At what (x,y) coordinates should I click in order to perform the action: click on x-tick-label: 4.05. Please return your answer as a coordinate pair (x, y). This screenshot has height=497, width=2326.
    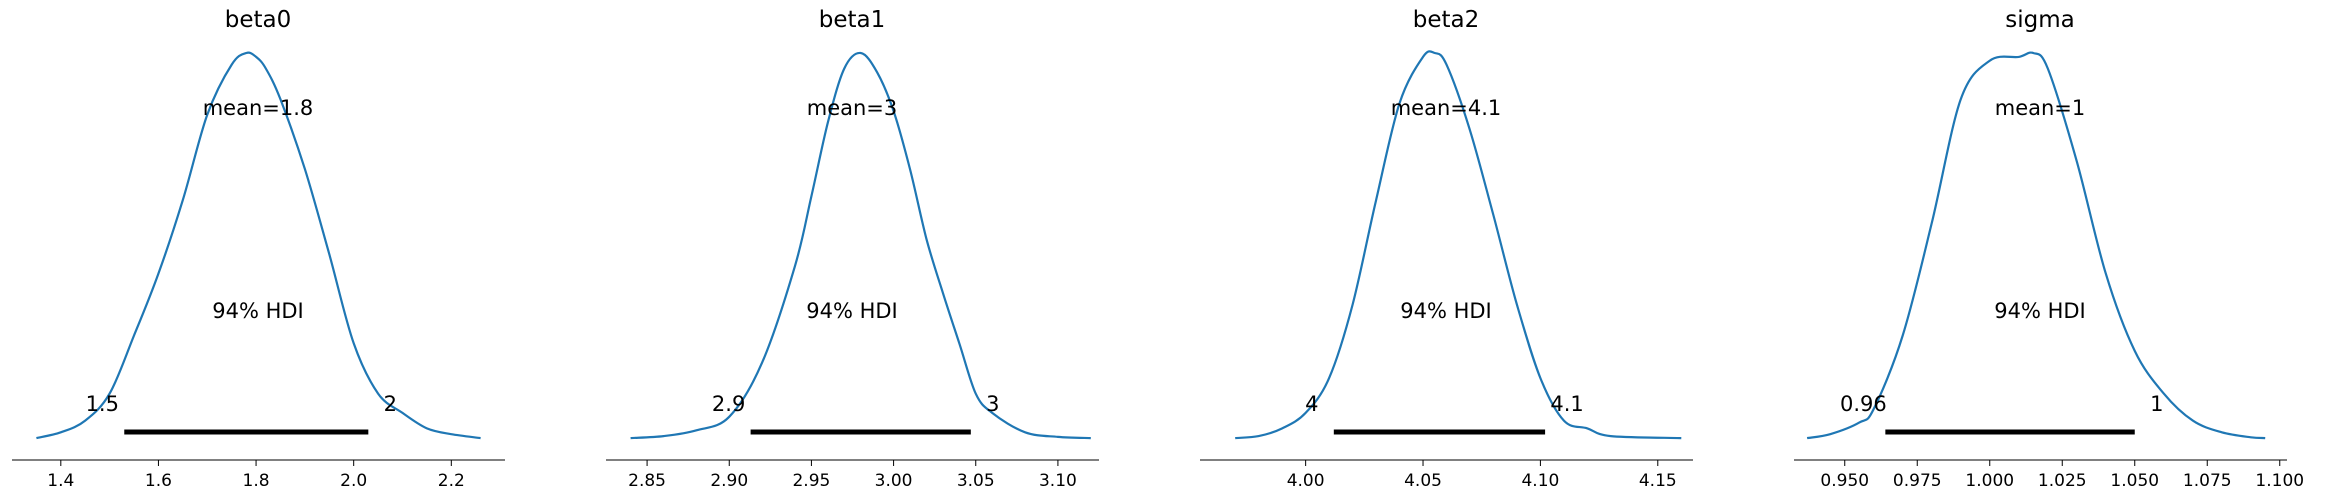
    Looking at the image, I should click on (1423, 481).